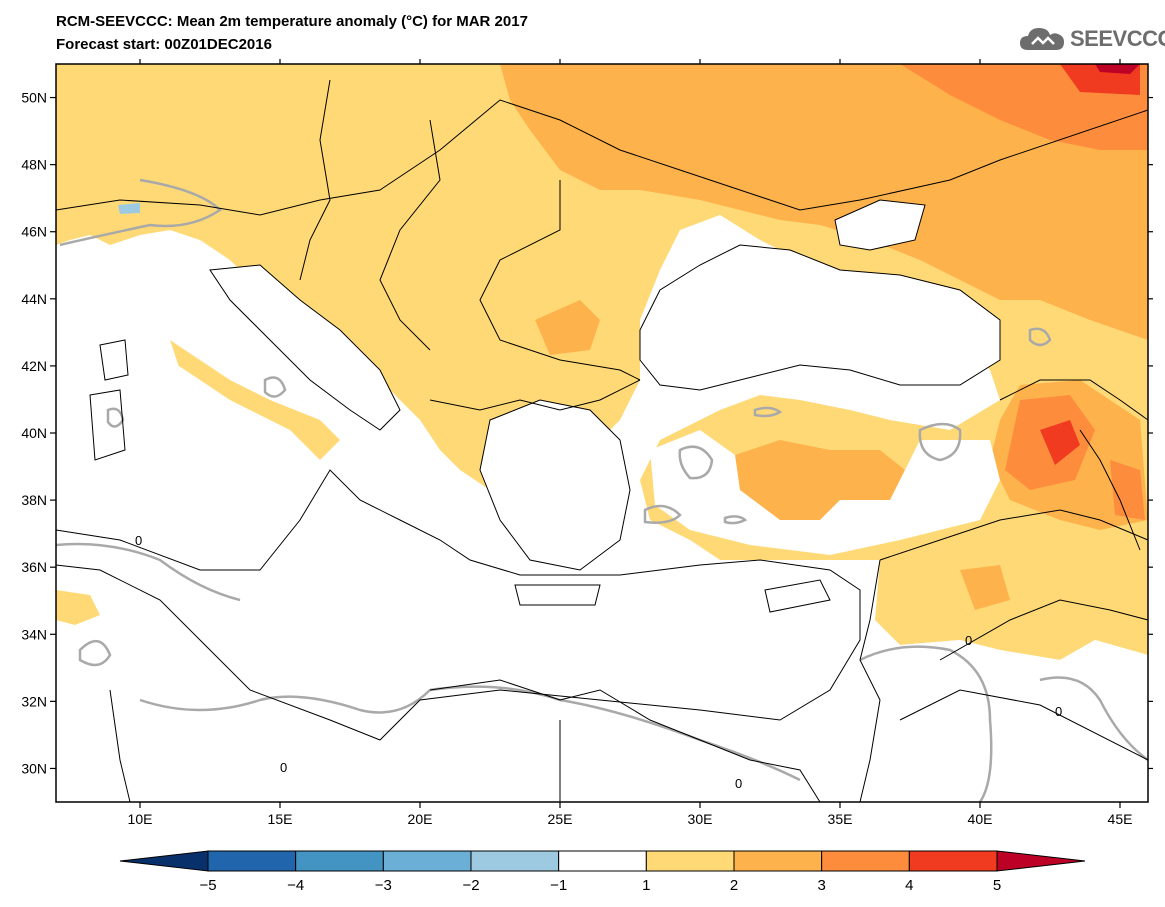  Describe the element at coordinates (255, 400) in the screenshot. I see `anomaly-band-1-2-italy` at that location.